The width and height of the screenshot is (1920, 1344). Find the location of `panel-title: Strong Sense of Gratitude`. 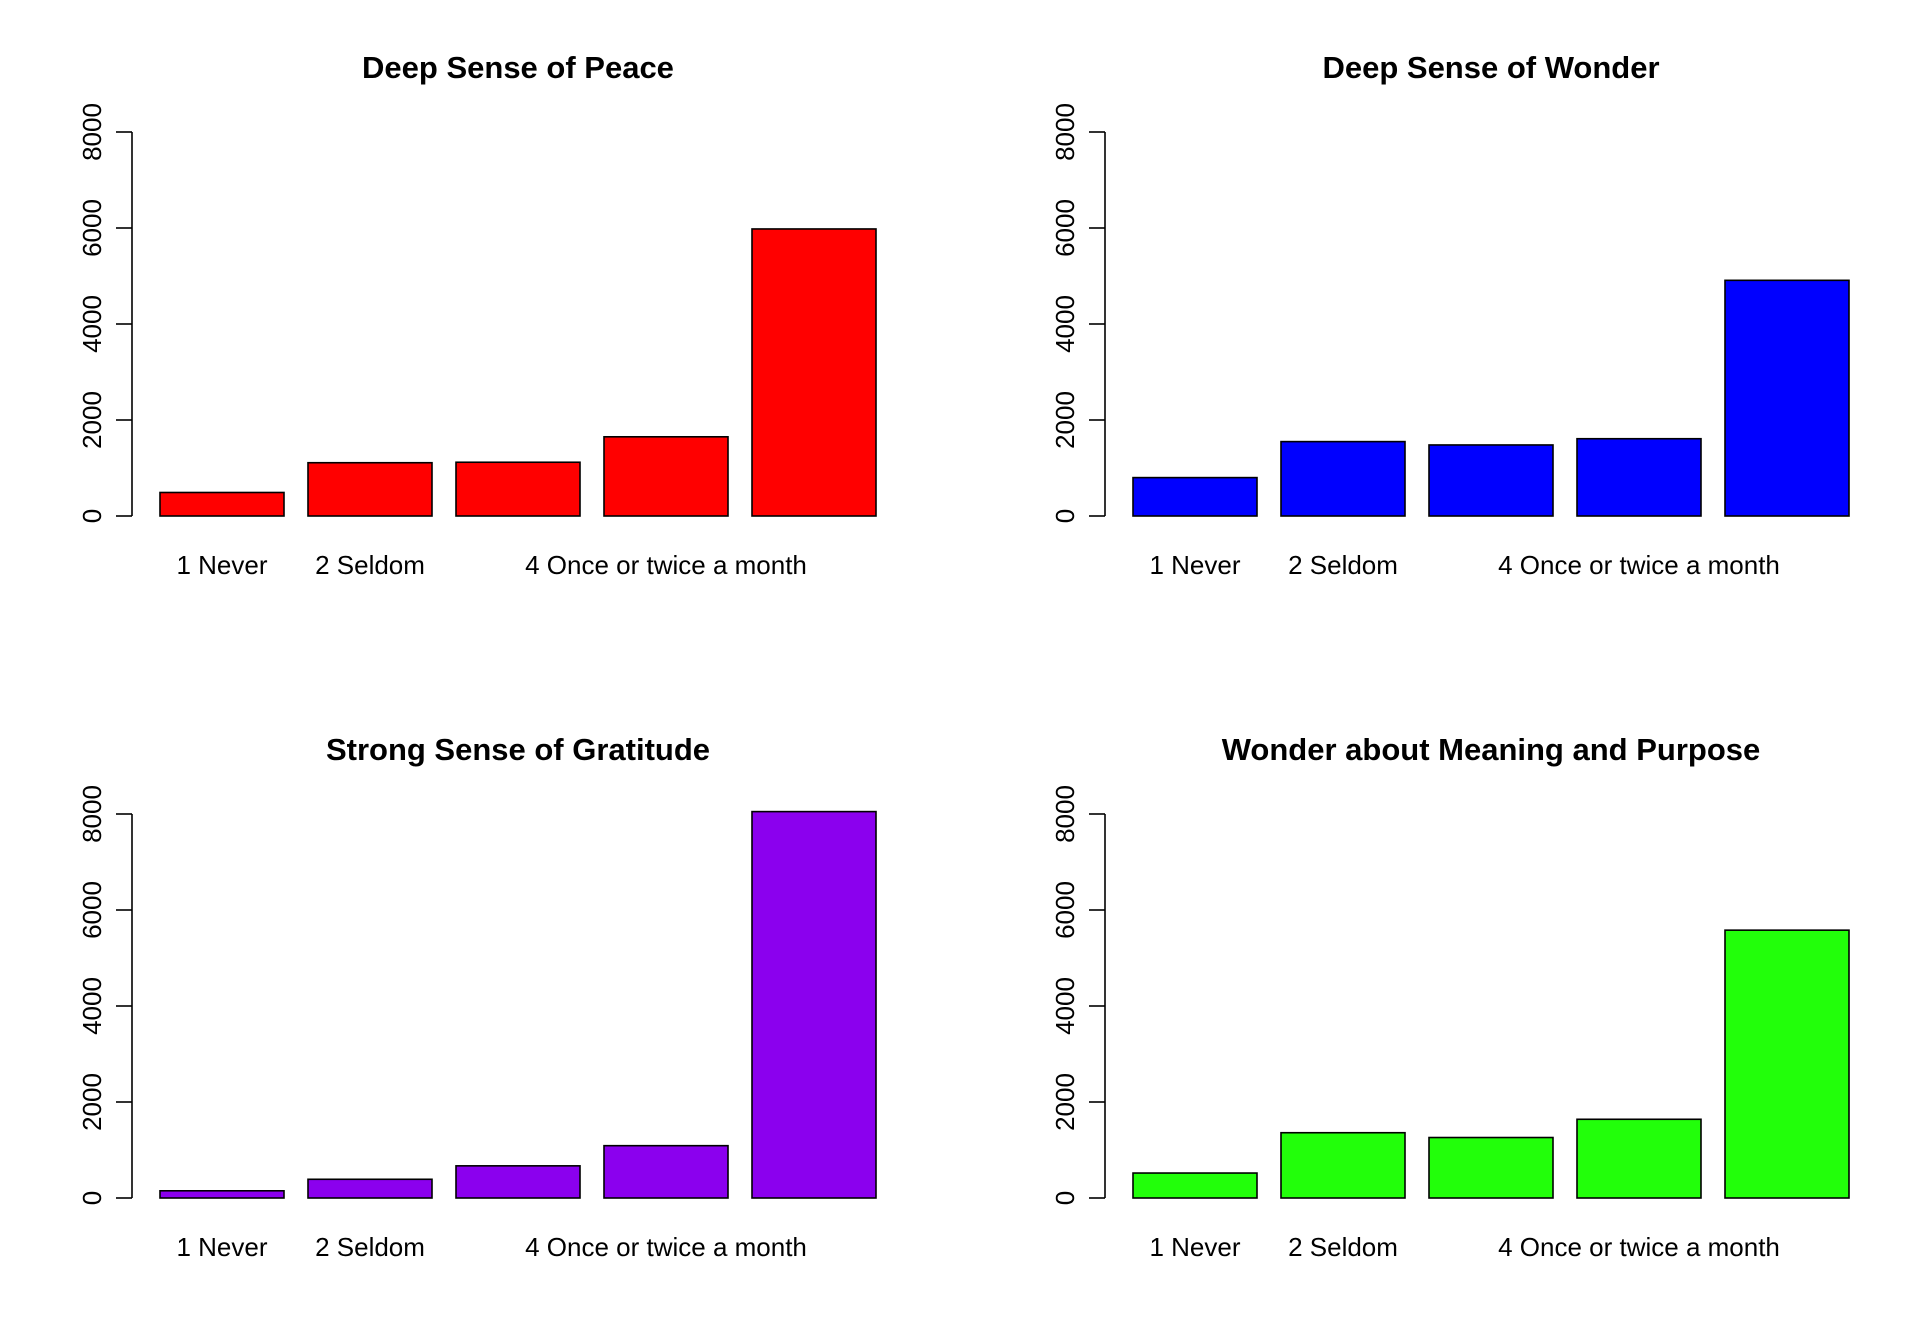

panel-title: Strong Sense of Gratitude is located at coordinates (518, 749).